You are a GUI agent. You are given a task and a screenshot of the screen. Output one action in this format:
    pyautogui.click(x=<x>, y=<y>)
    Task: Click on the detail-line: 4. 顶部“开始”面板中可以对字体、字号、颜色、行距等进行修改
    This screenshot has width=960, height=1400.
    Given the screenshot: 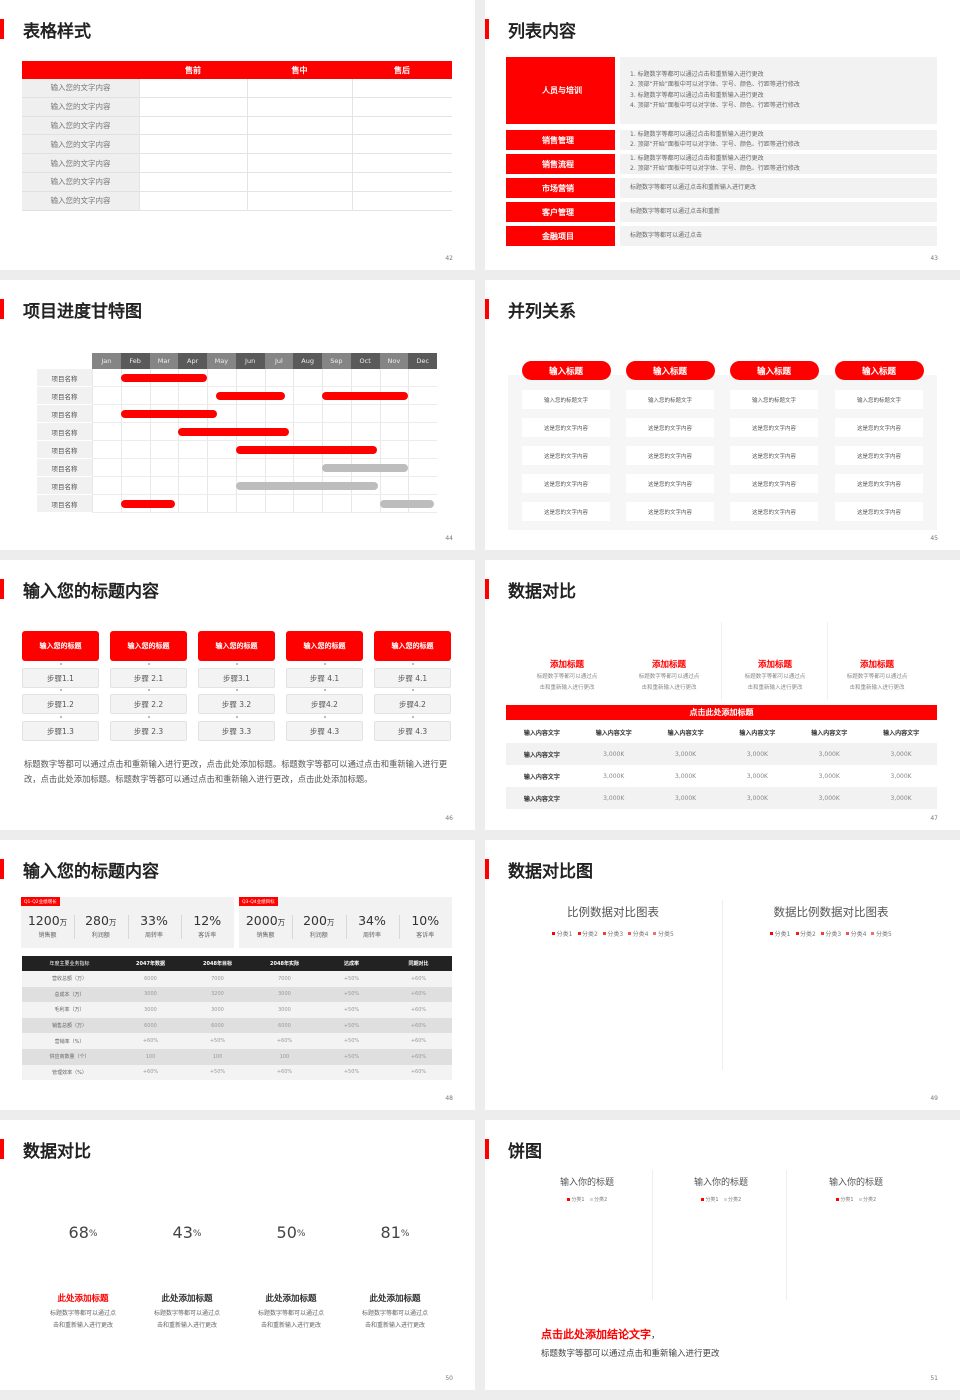 What is the action you would take?
    pyautogui.click(x=715, y=105)
    